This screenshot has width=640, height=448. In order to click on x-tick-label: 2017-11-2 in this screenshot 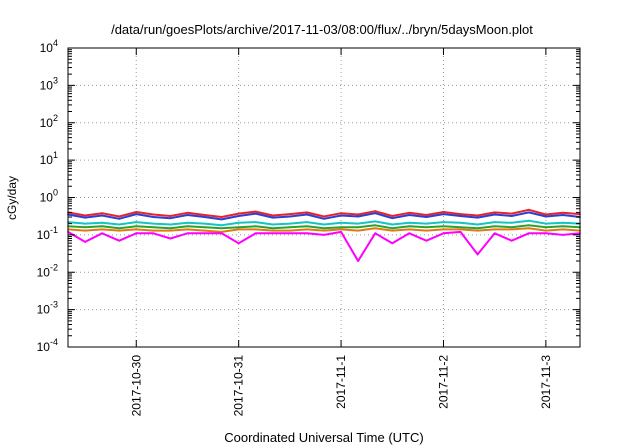, I will do `click(443, 382)`.